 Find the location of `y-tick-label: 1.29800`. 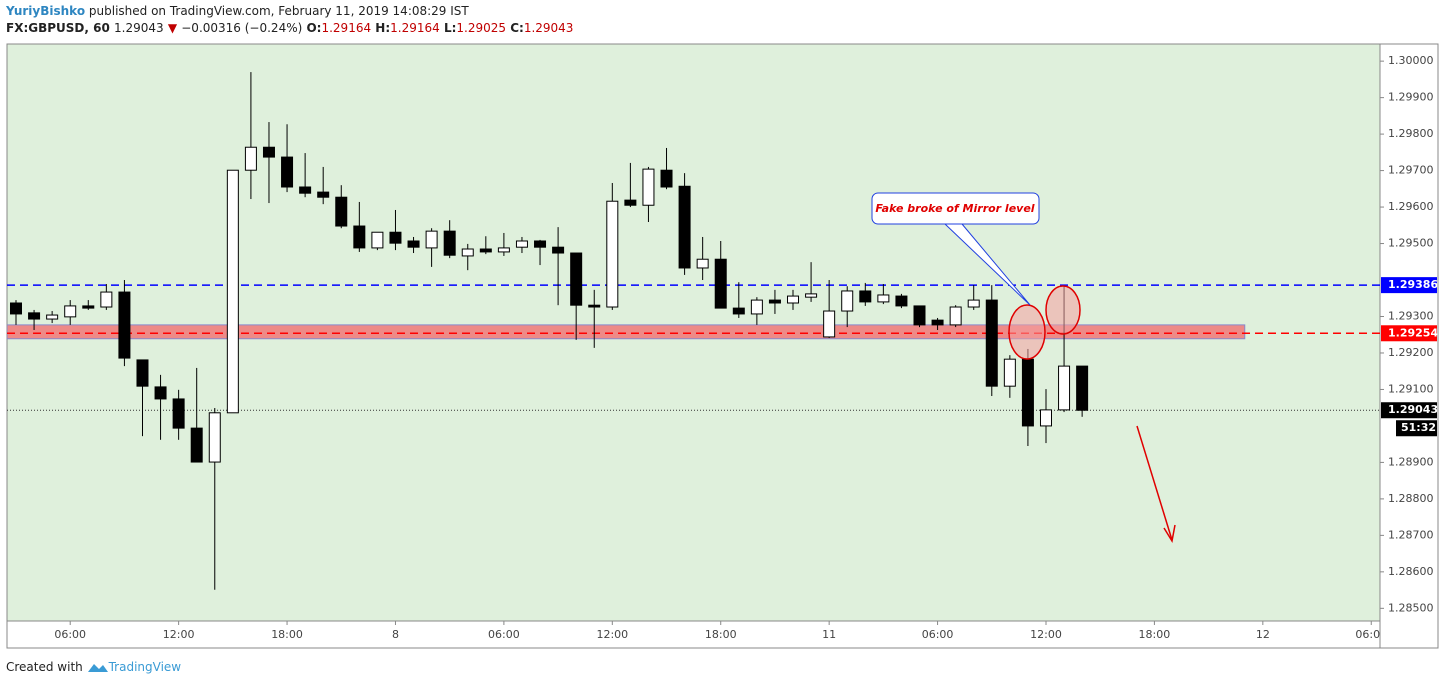

y-tick-label: 1.29800 is located at coordinates (1411, 133).